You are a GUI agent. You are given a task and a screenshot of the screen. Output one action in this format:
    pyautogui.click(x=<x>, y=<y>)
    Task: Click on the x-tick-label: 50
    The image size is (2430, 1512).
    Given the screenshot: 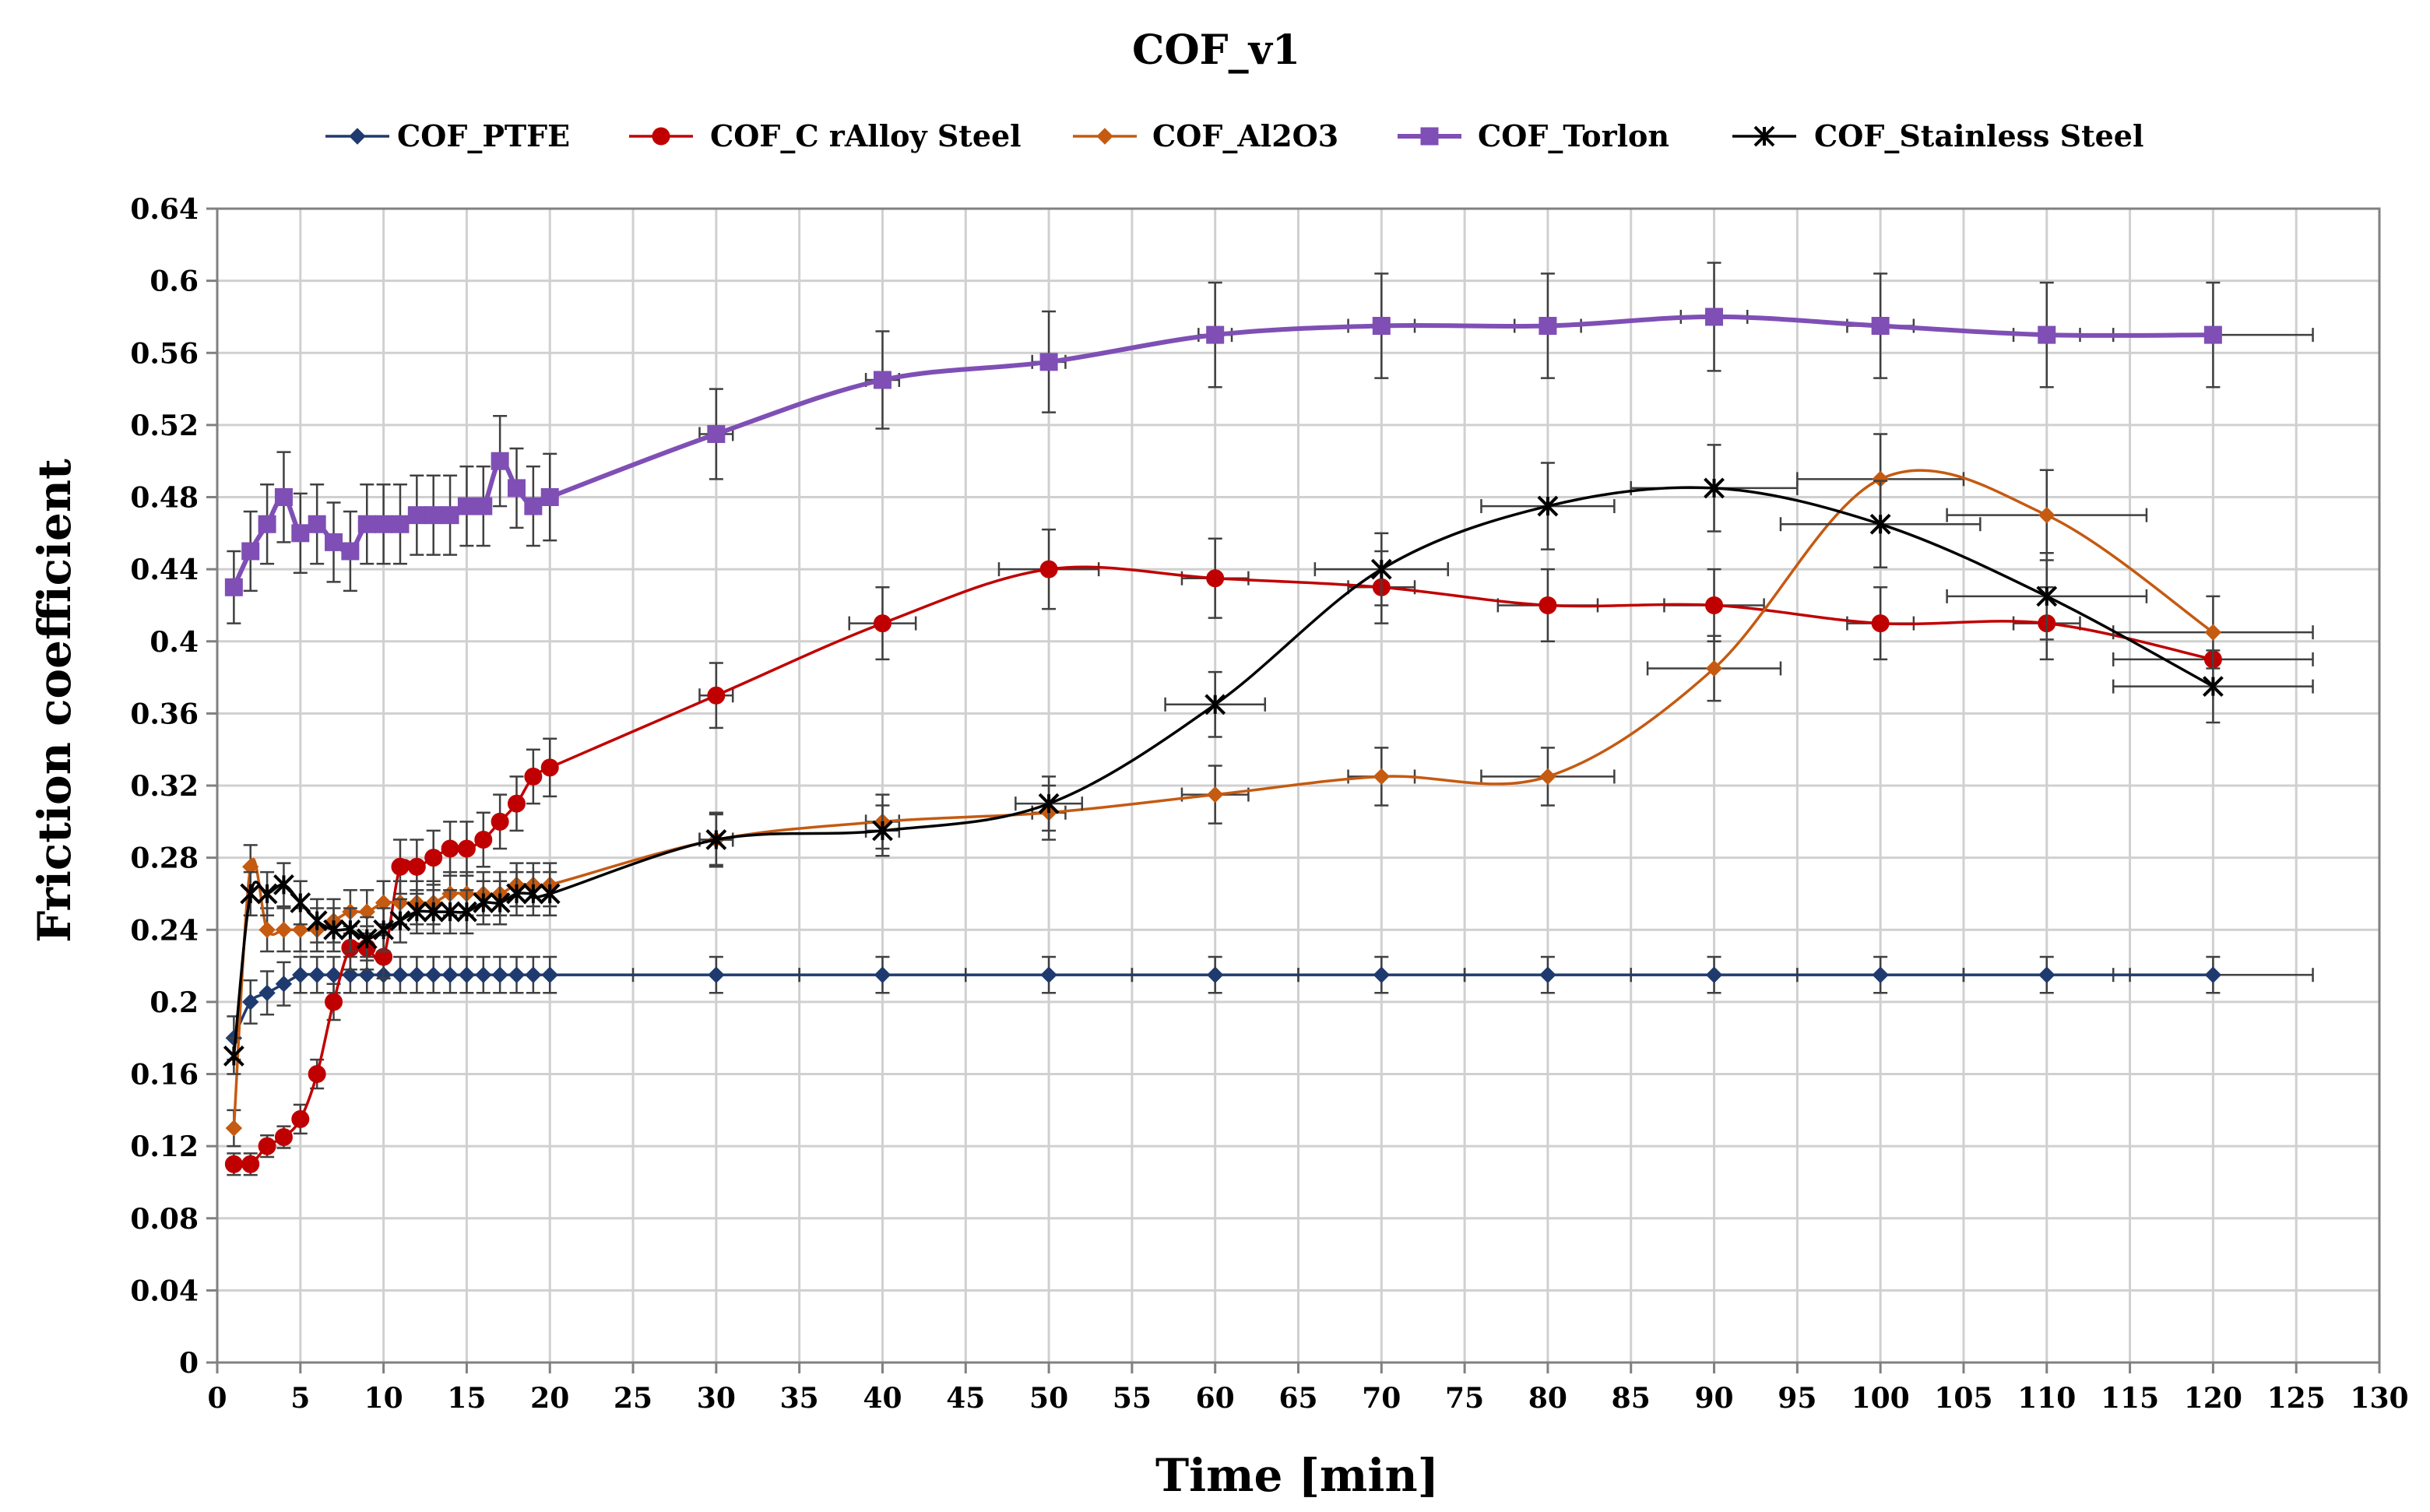 What is the action you would take?
    pyautogui.click(x=1048, y=1398)
    